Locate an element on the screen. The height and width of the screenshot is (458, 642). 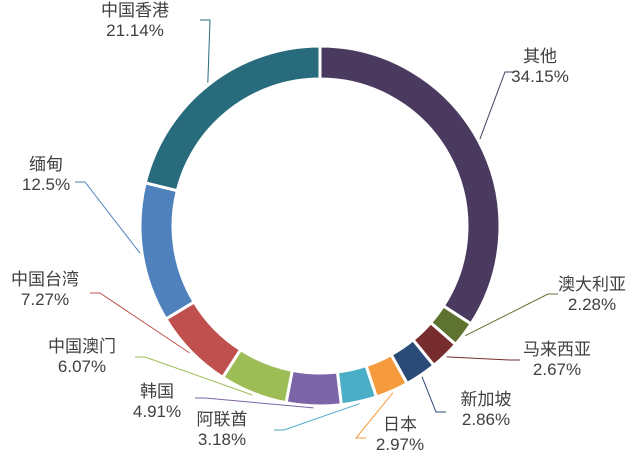
slice-percent-label: 21.14% is located at coordinates (135, 30).